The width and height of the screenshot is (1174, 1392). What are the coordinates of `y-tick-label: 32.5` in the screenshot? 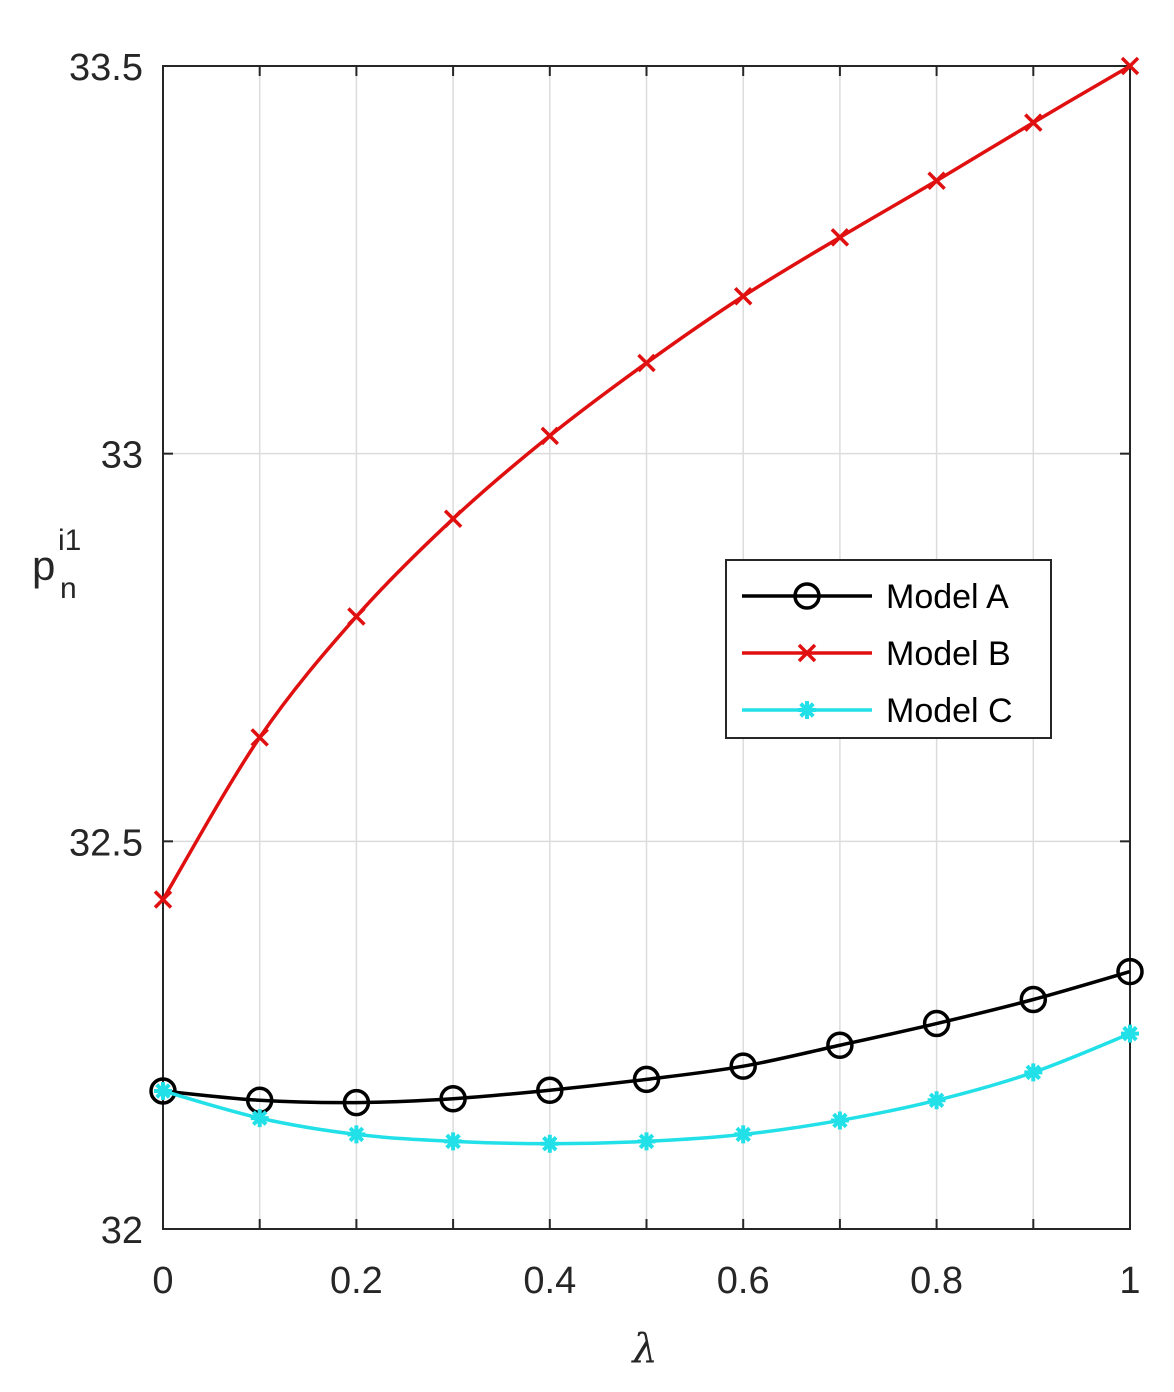 It's located at (106, 843).